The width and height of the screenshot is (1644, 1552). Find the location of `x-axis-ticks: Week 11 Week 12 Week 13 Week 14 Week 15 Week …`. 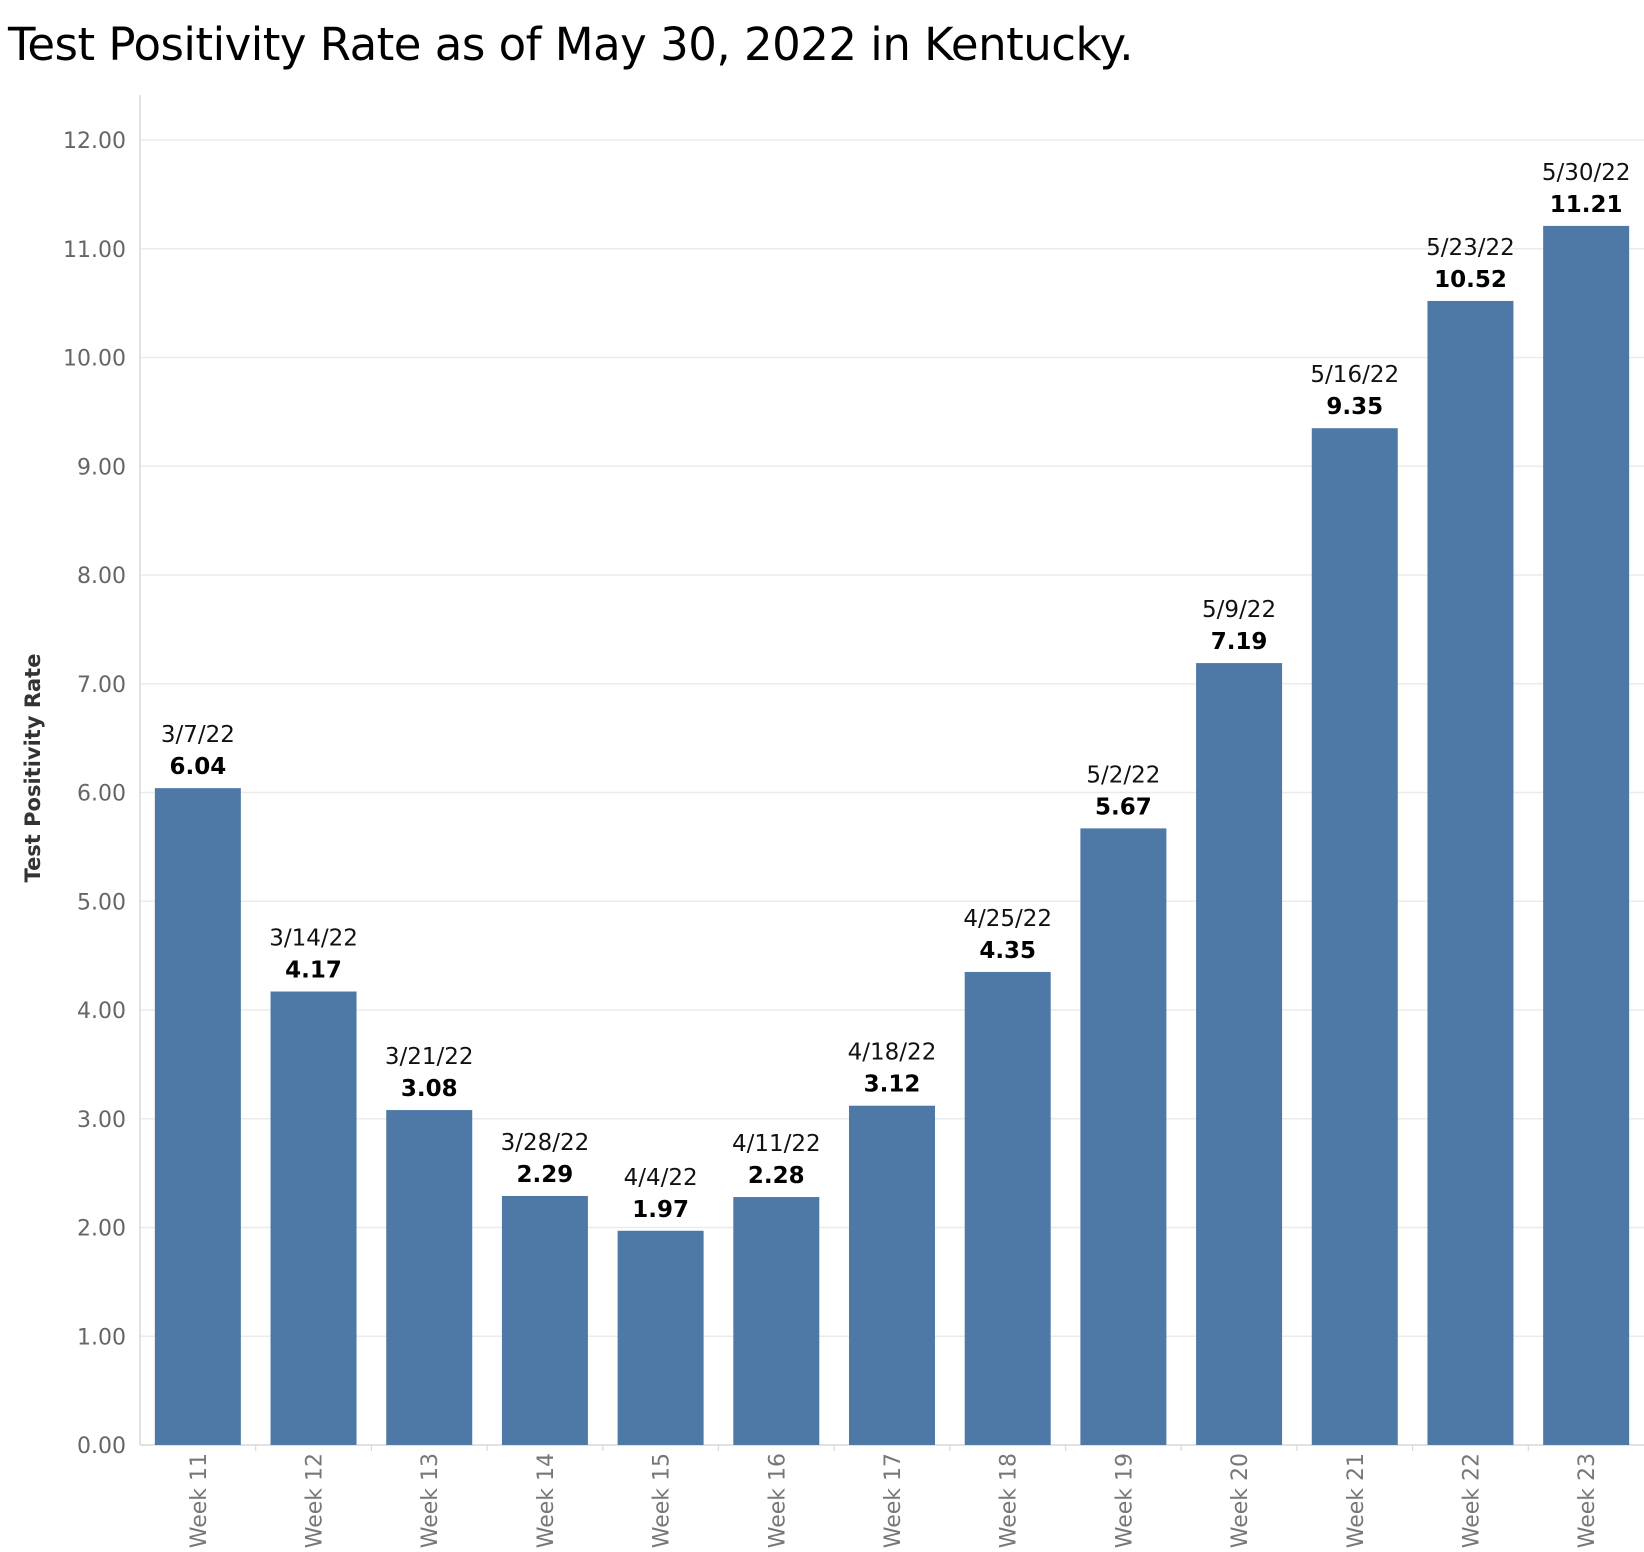

x-axis-ticks: Week 11 Week 12 Week 13 Week 14 Week 15 Week … is located at coordinates (893, 1500).